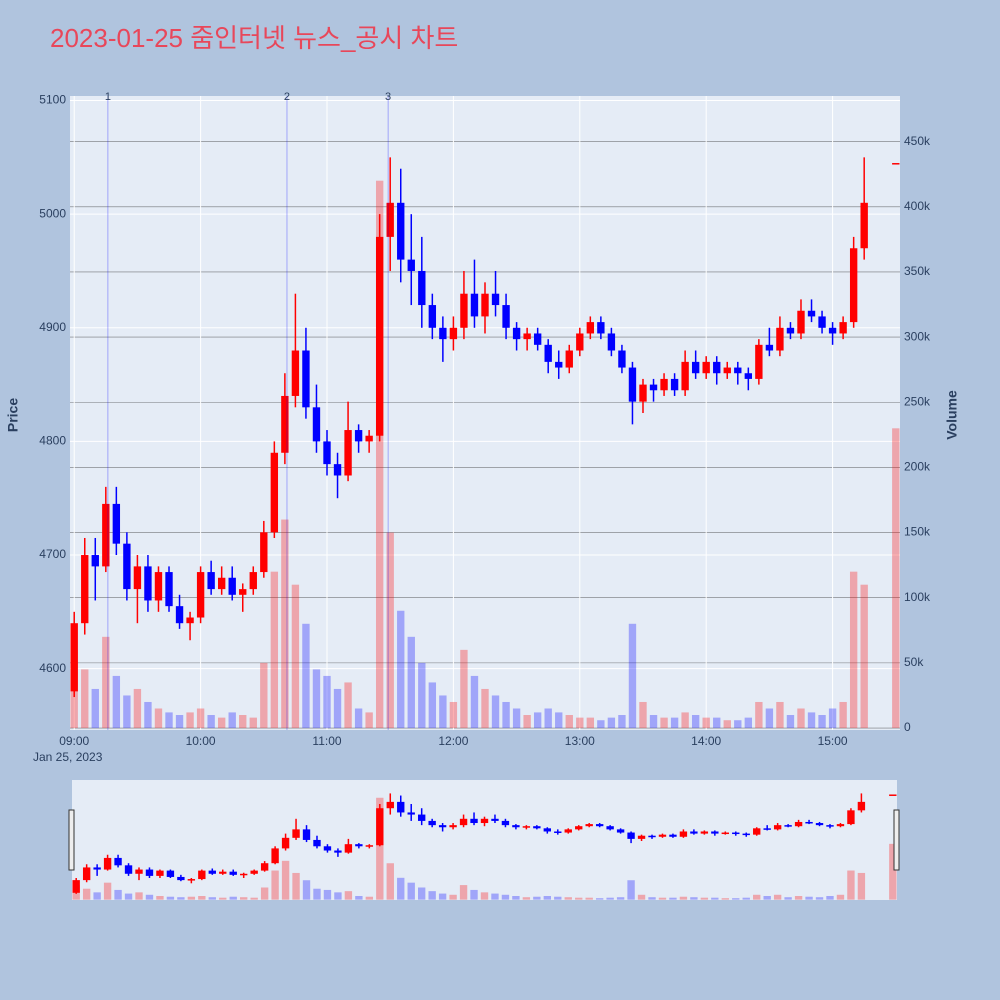  Describe the element at coordinates (706, 741) in the screenshot. I see `x-tick-label: 14:00` at that location.